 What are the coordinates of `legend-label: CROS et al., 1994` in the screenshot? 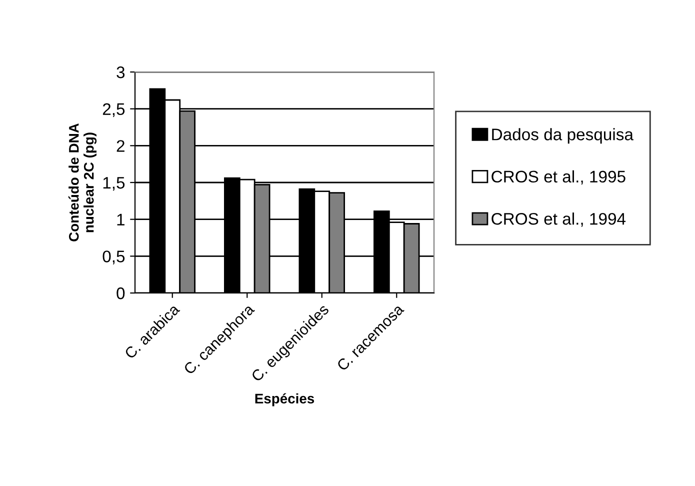 It's located at (559, 219).